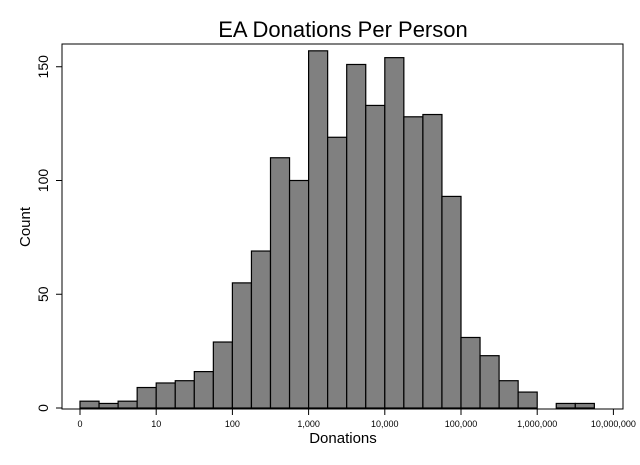 The width and height of the screenshot is (640, 465). What do you see at coordinates (342, 29) in the screenshot?
I see `chart-title: EA Donations Per Person` at bounding box center [342, 29].